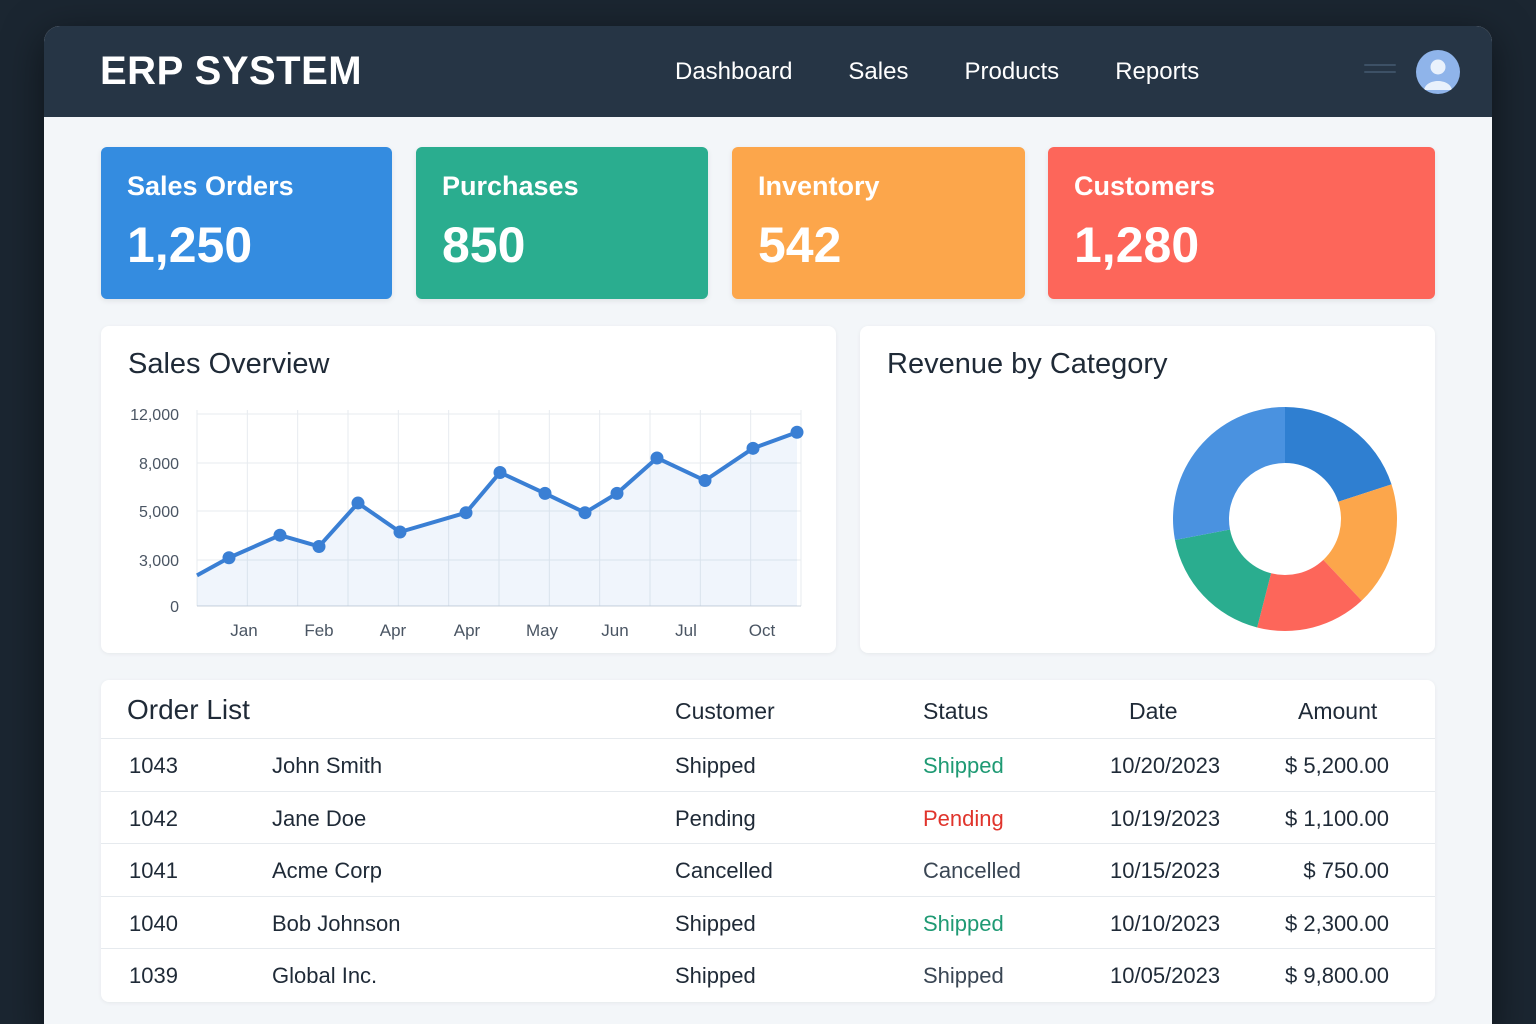 This screenshot has width=1536, height=1024. I want to click on kpi-label: Customers, so click(1145, 186).